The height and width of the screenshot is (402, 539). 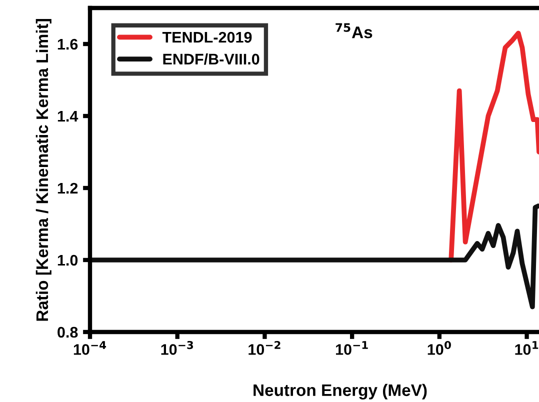 I want to click on x-tick-label: 10$^{−1}$, so click(x=352, y=348).